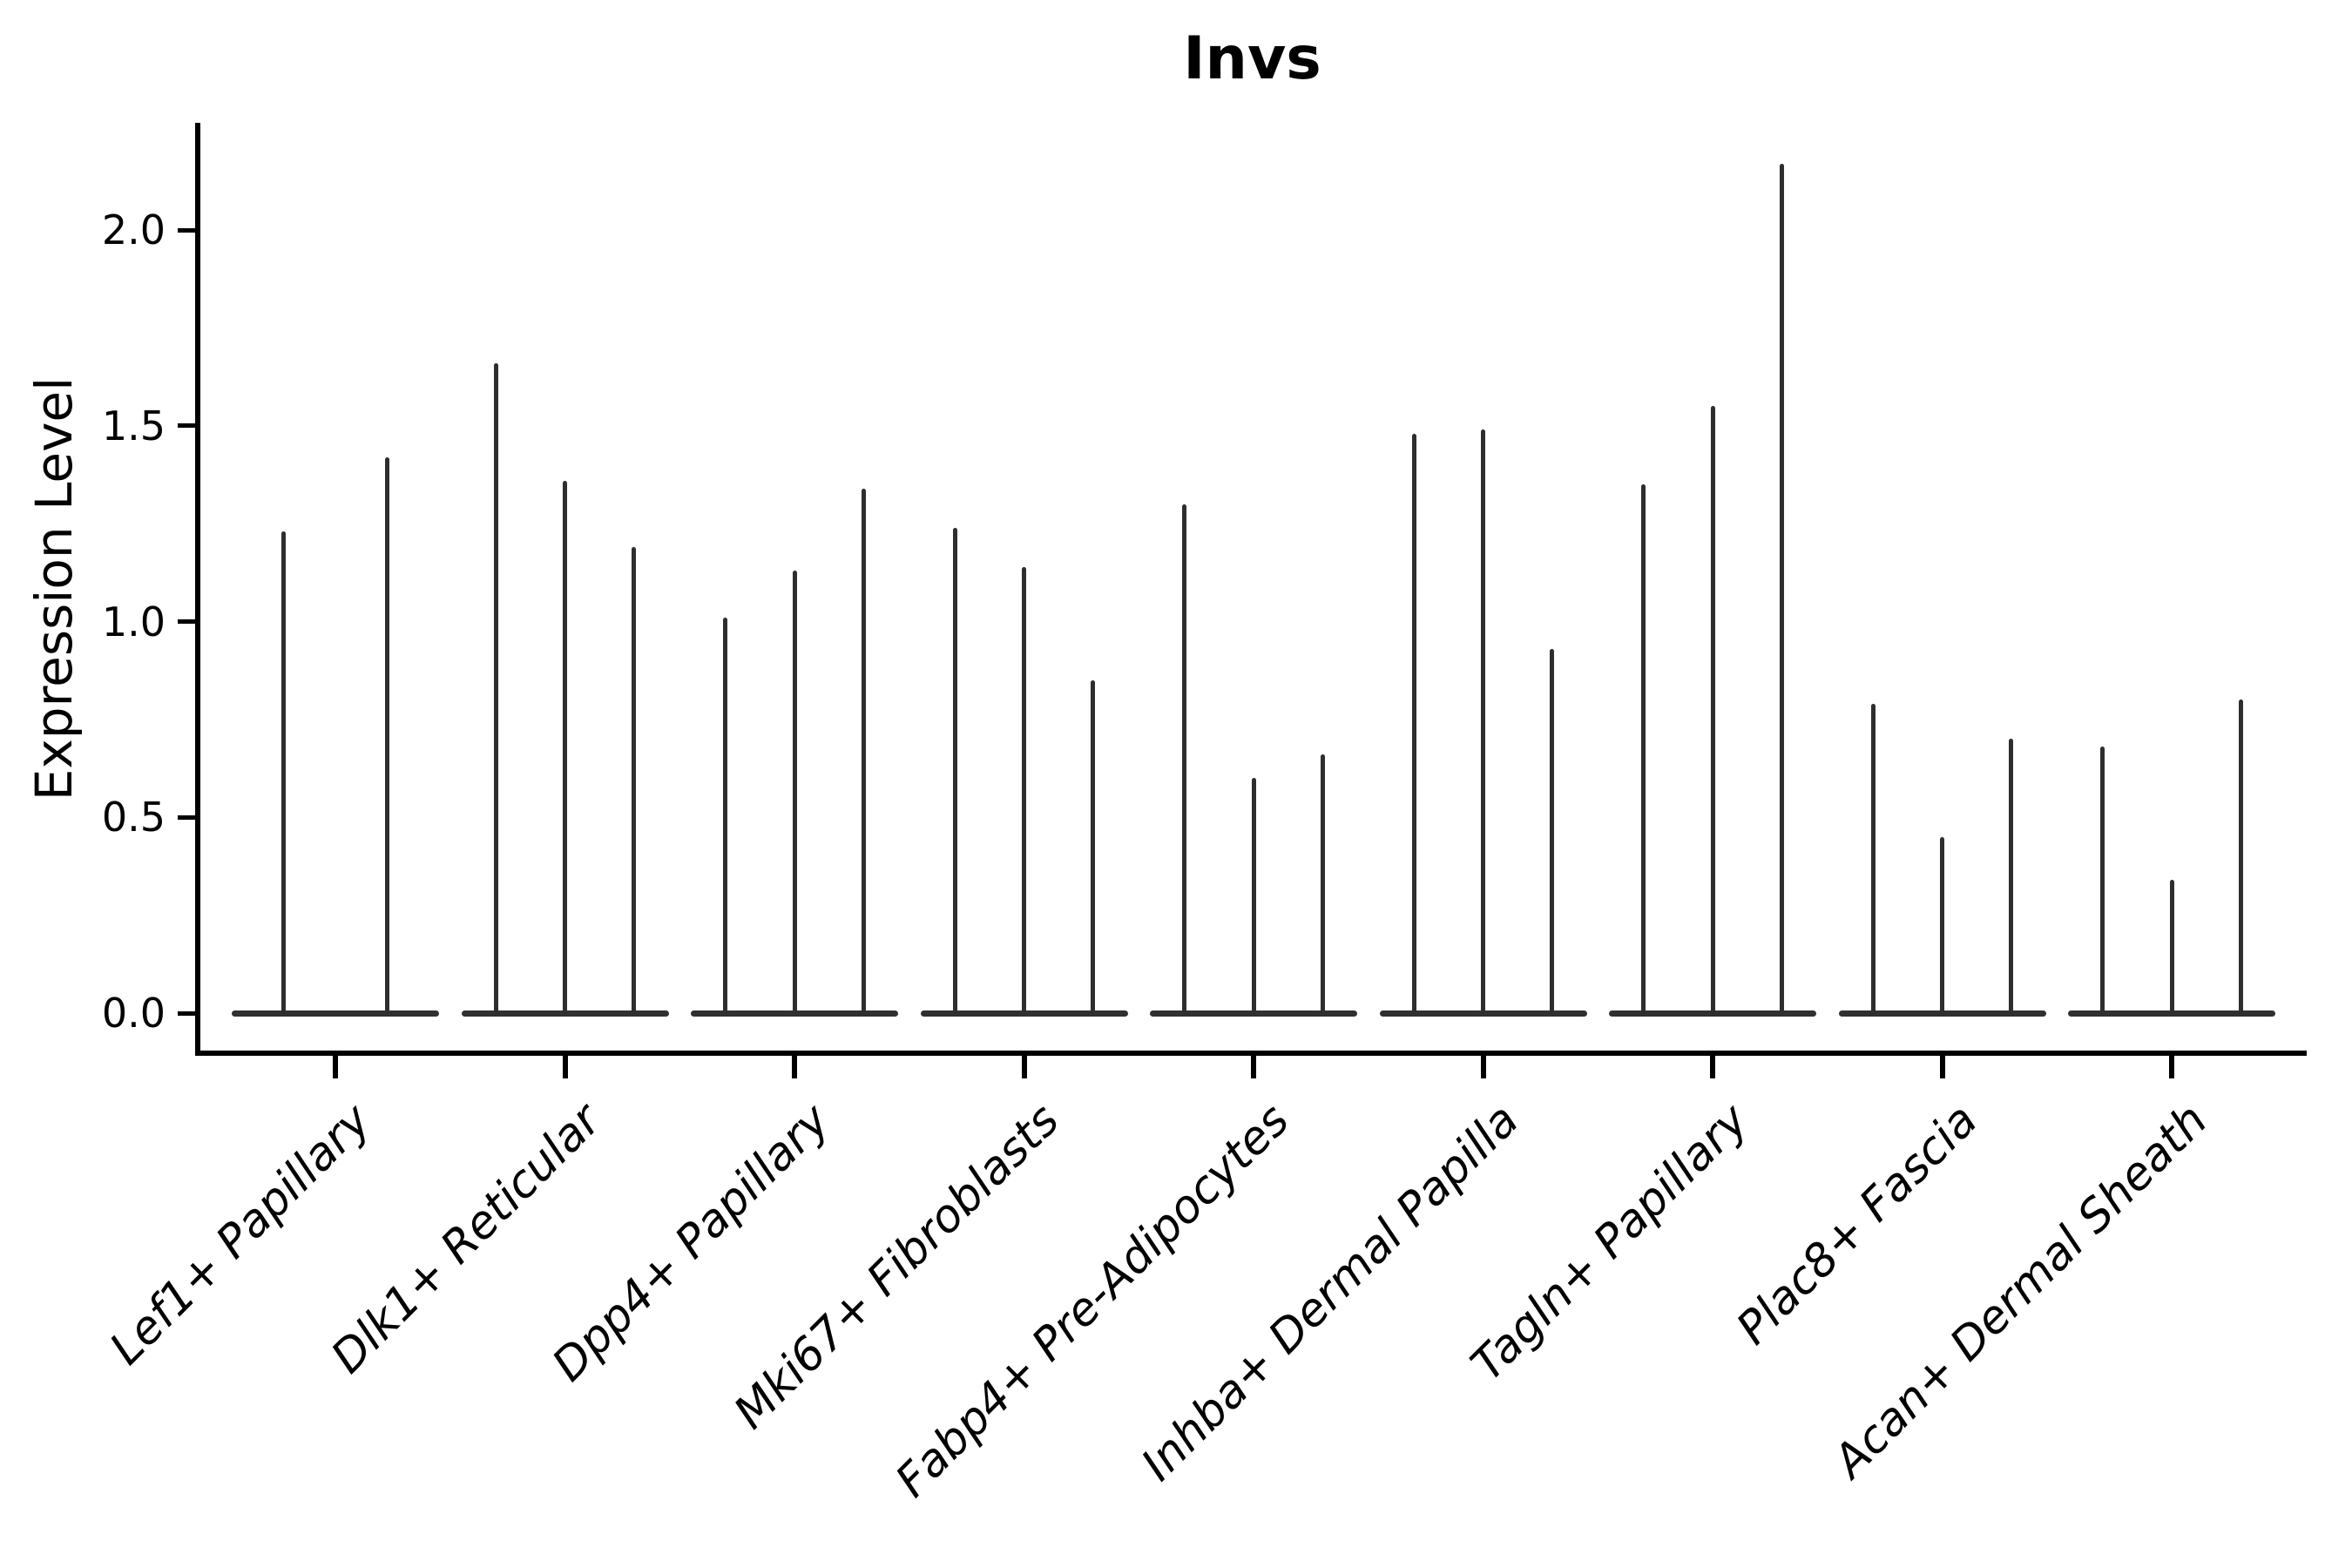 The height and width of the screenshot is (1568, 2352). I want to click on x-tick-label: Acan+ Dermal Sheath, so click(2021, 1291).